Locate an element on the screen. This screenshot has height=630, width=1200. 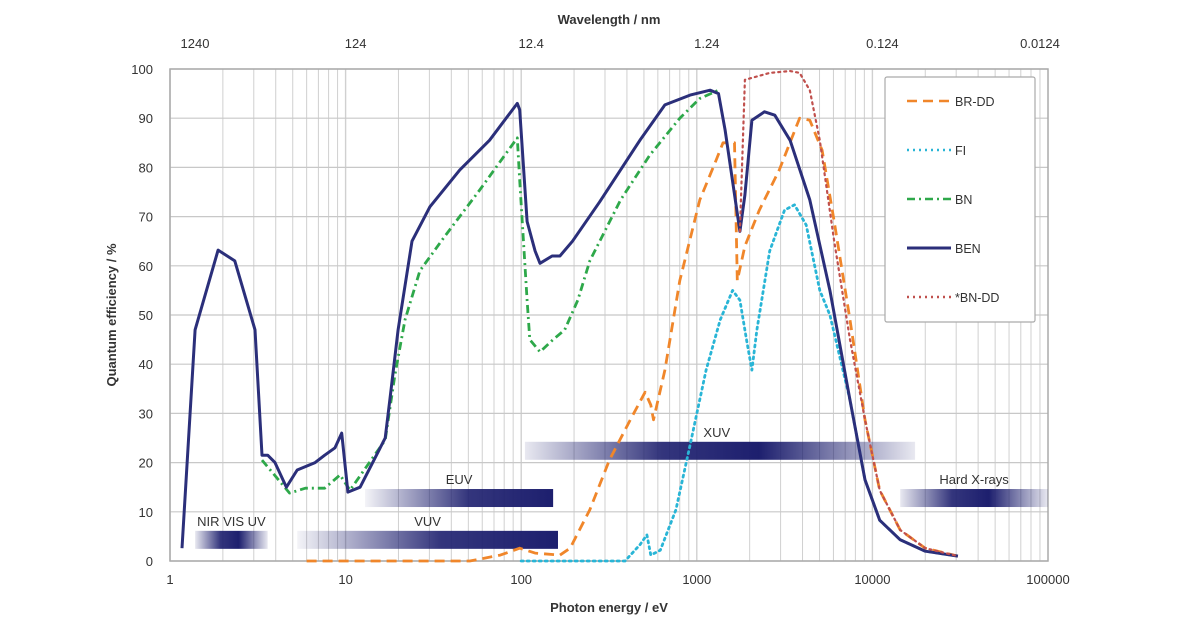
legend-label: *BN-DD is located at coordinates (977, 298).